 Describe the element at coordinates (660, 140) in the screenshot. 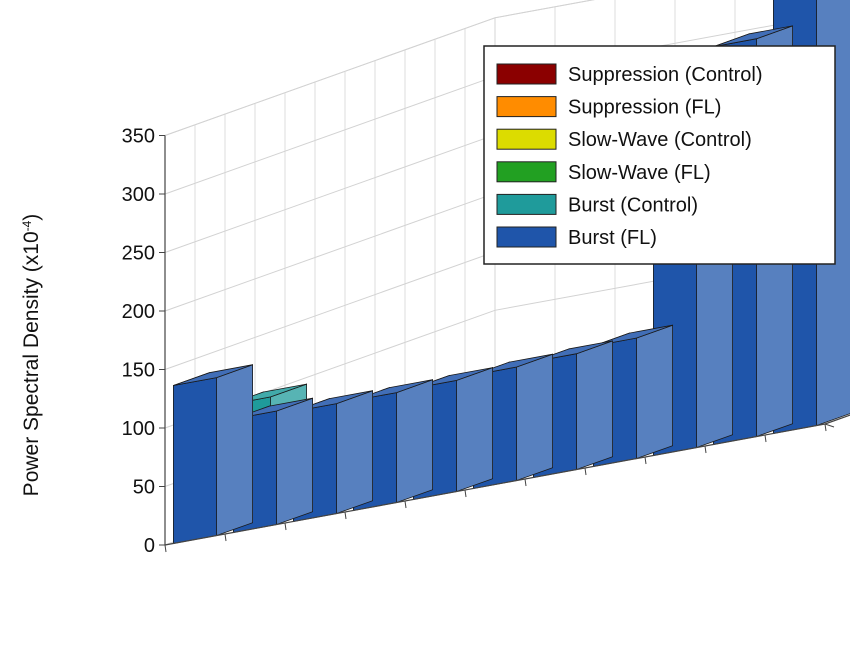

I see `legend-label: Slow-Wave (Control)` at that location.